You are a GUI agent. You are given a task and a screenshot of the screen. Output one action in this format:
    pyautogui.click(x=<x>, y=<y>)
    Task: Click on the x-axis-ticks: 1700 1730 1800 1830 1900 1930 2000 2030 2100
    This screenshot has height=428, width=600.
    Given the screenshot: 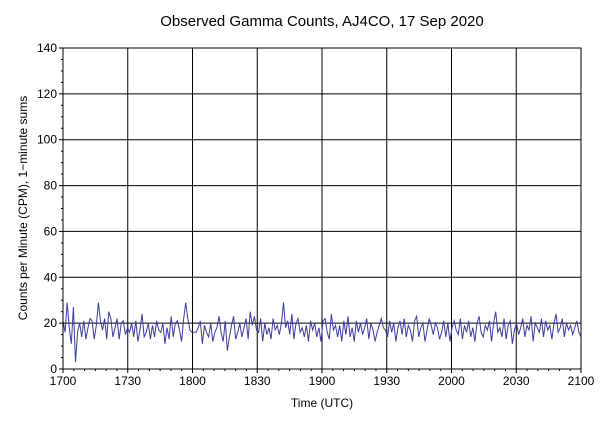 What is the action you would take?
    pyautogui.click(x=322, y=378)
    